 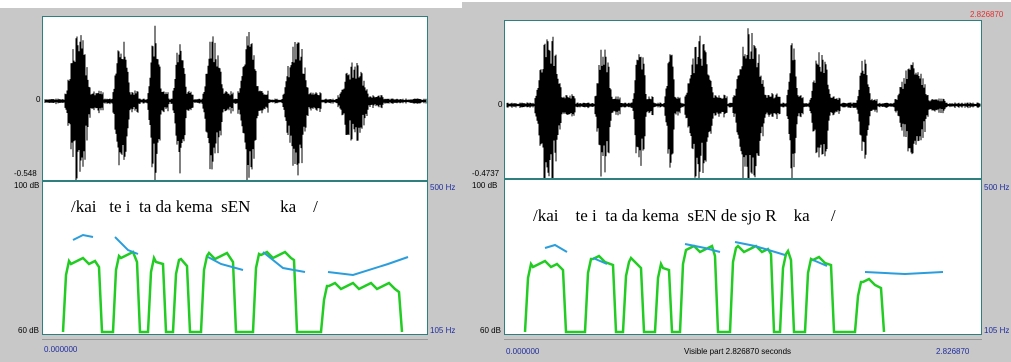 What do you see at coordinates (38, 99) in the screenshot?
I see `left-wave-zero-label: 0` at bounding box center [38, 99].